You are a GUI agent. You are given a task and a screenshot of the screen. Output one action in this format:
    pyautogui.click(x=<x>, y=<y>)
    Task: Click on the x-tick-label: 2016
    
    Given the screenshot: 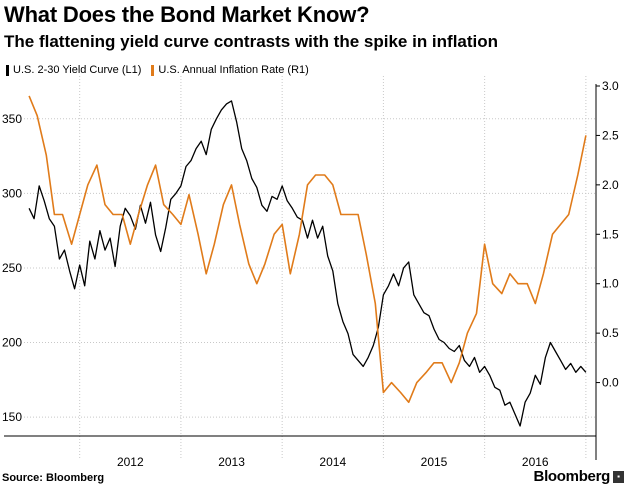 What is the action you would take?
    pyautogui.click(x=535, y=462)
    